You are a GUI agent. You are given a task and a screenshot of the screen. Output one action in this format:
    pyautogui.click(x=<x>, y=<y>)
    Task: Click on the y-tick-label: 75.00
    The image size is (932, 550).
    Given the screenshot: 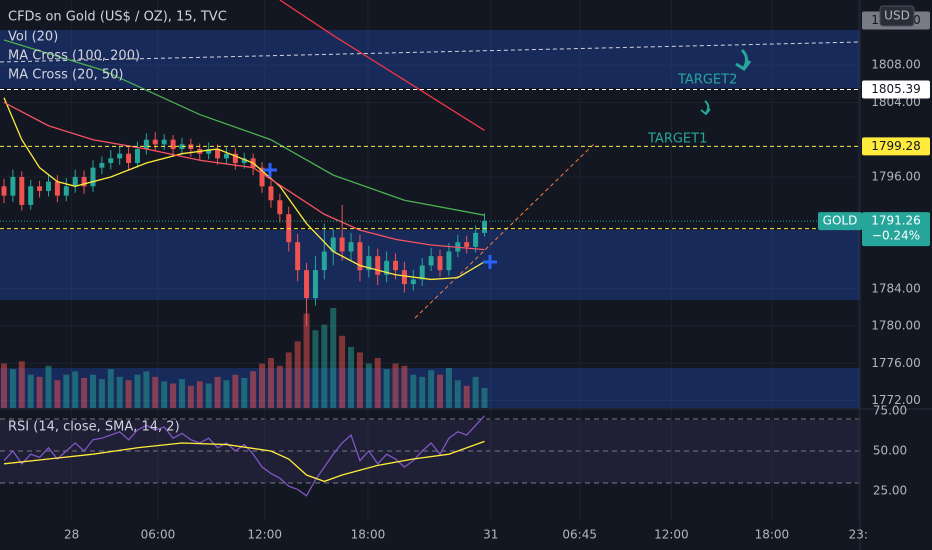 What is the action you would take?
    pyautogui.click(x=890, y=410)
    